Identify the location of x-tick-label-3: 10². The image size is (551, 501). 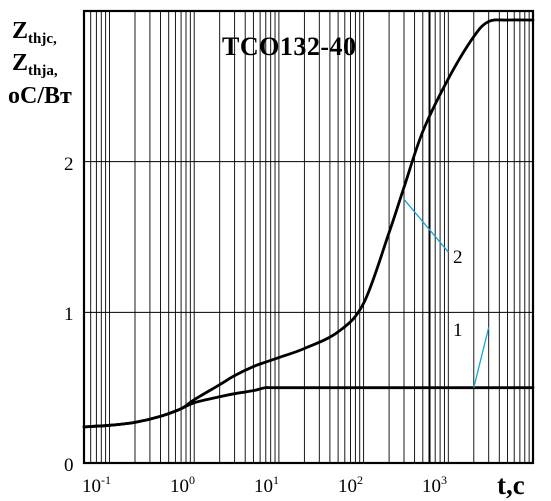
(350, 485).